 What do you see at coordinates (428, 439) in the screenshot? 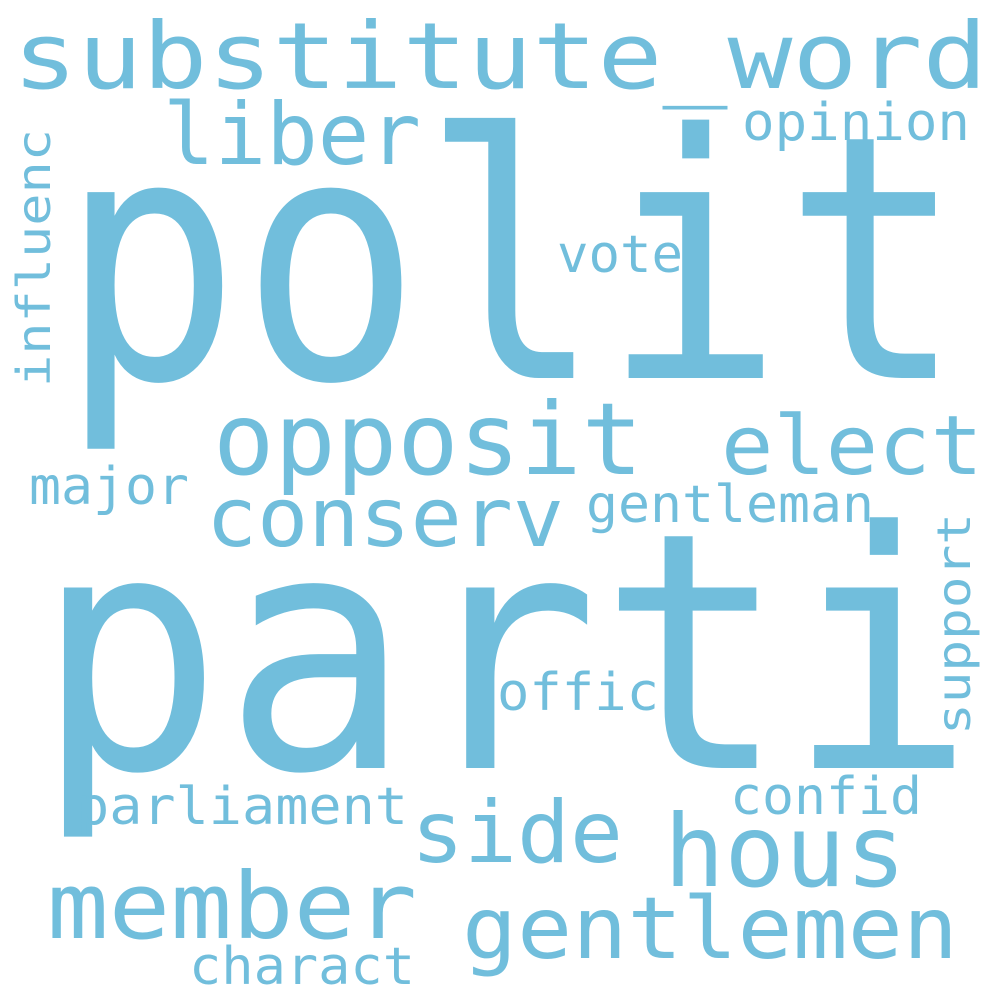
I see `word-opposit: opposit` at bounding box center [428, 439].